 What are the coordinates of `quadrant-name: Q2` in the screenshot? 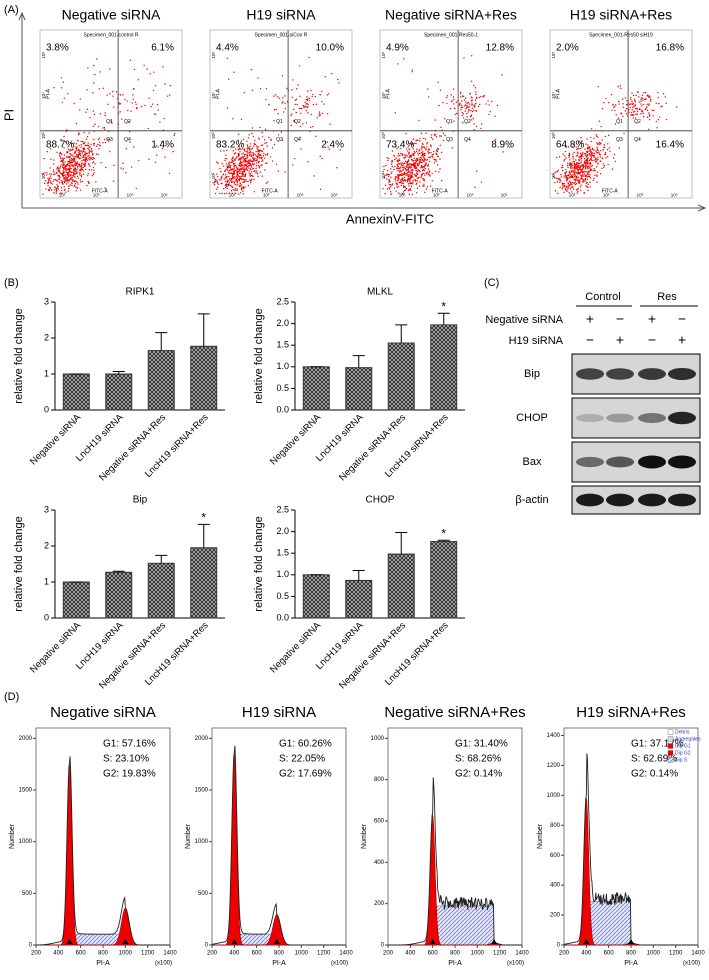 It's located at (467, 122).